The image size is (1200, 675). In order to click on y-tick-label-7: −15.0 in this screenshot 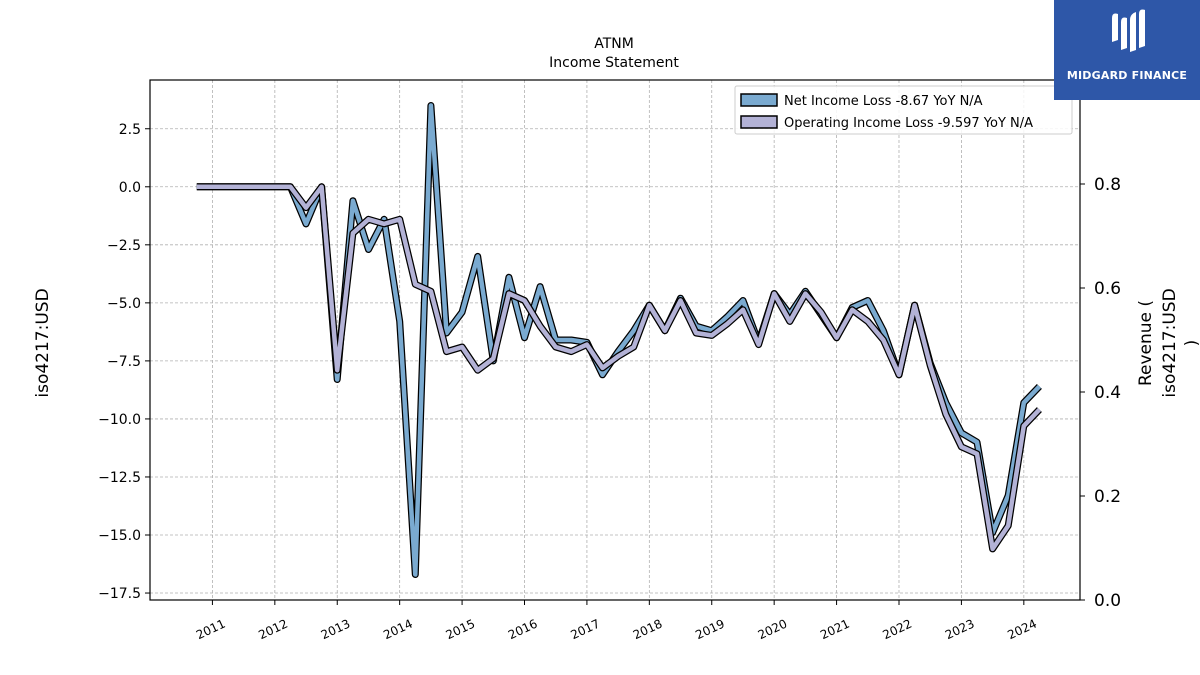, I will do `click(119, 536)`.